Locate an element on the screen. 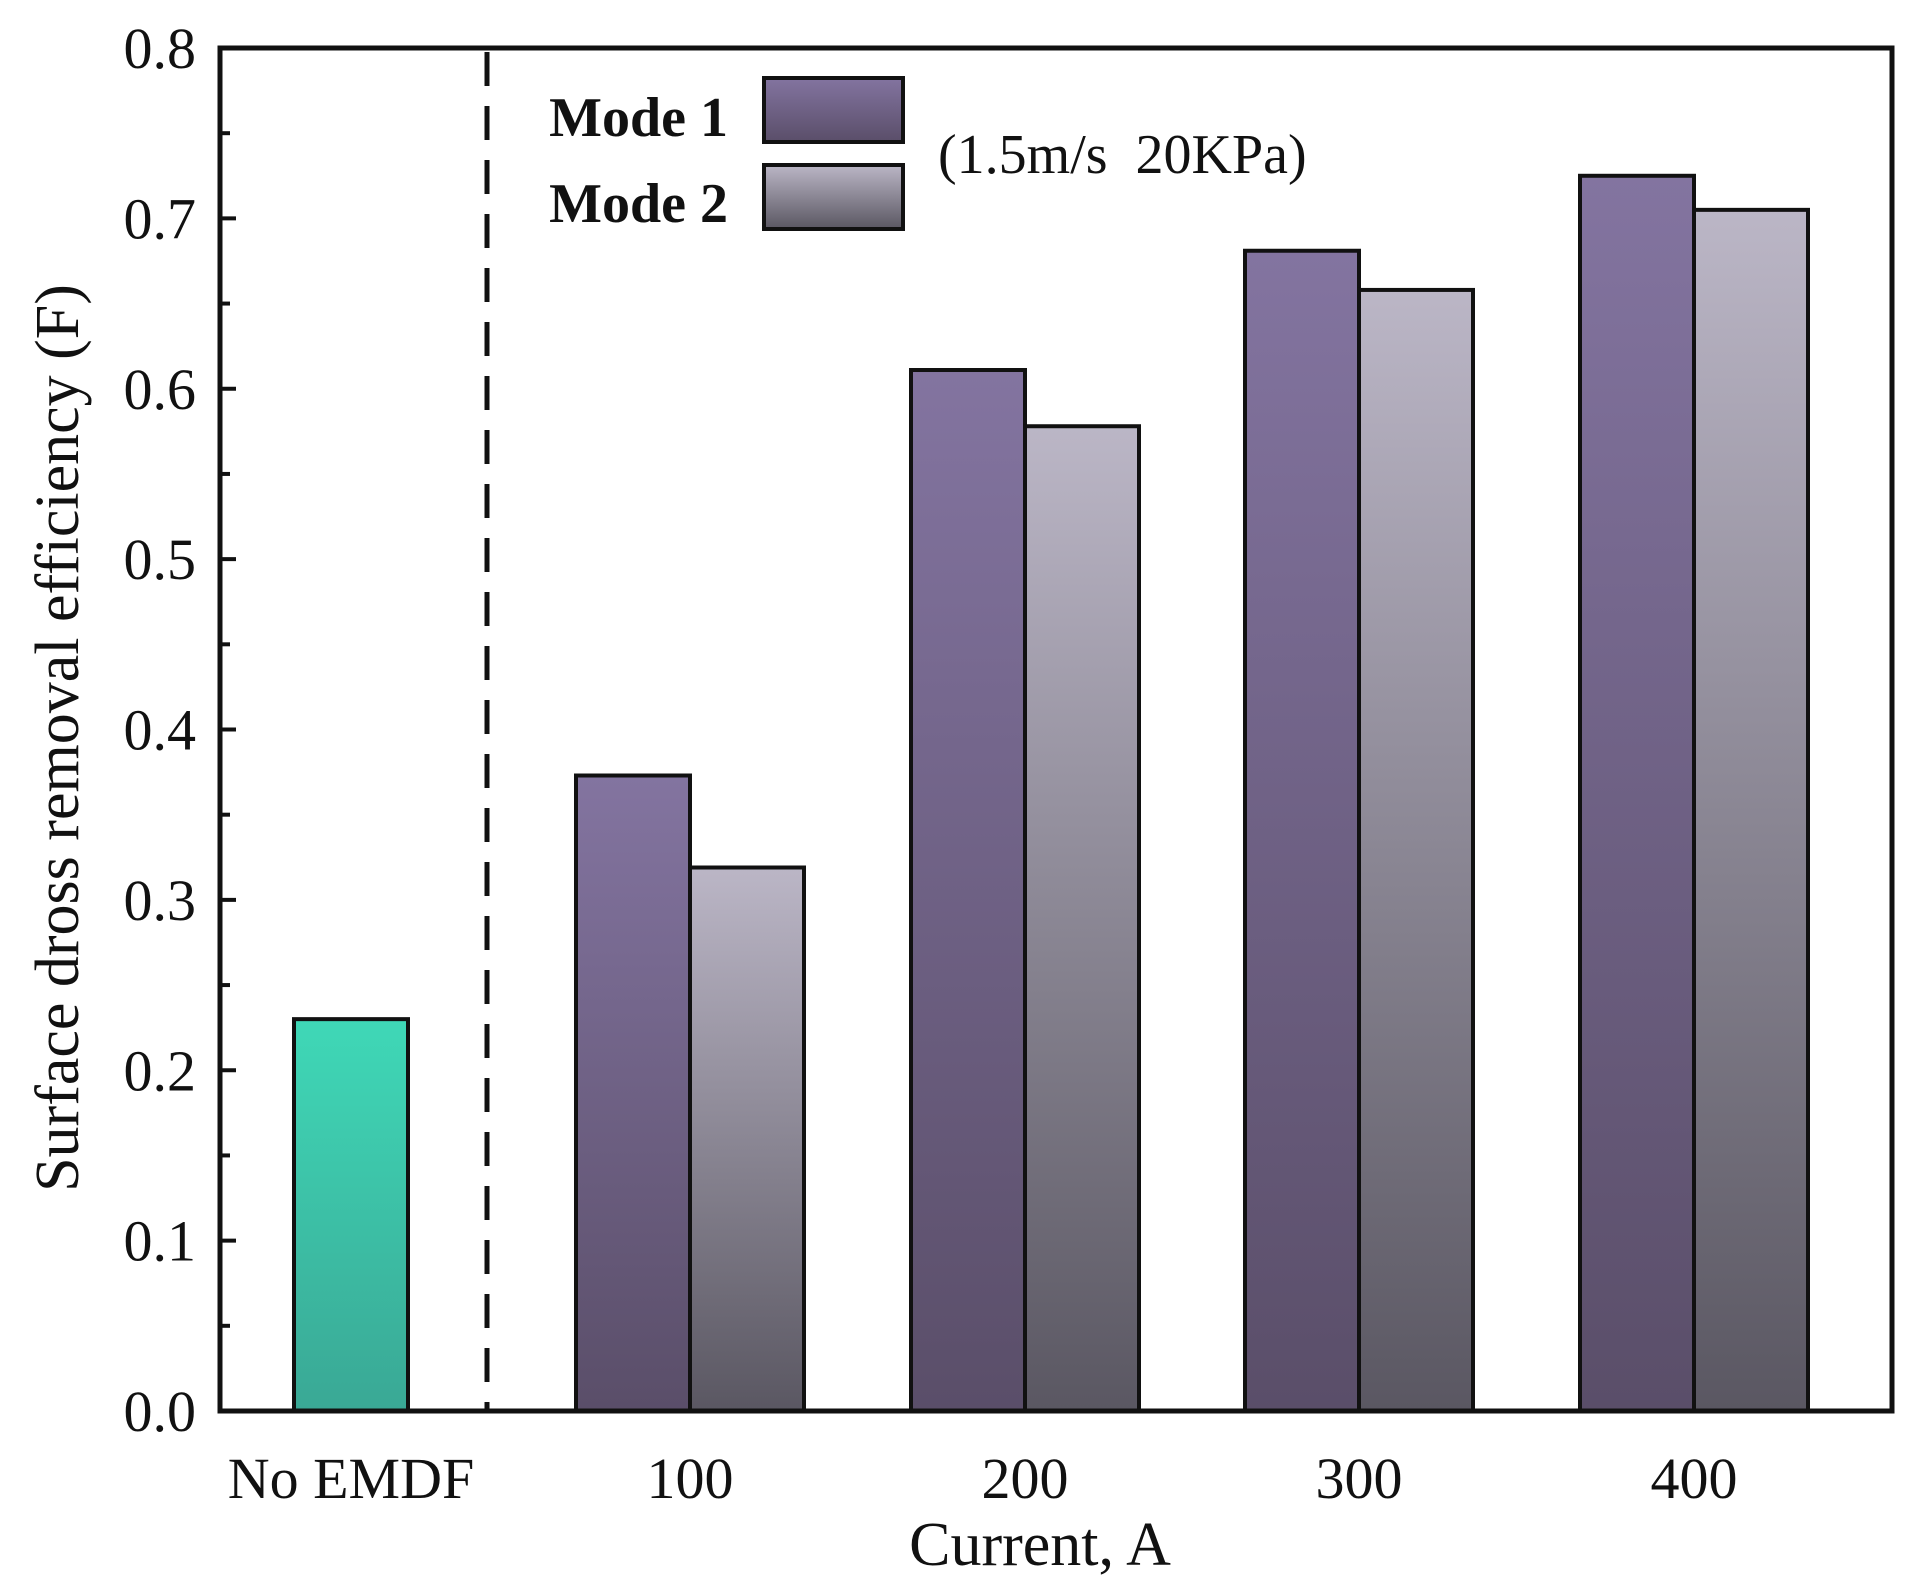 This screenshot has height=1590, width=1922. x-tick-label: 100 is located at coordinates (690, 1478).